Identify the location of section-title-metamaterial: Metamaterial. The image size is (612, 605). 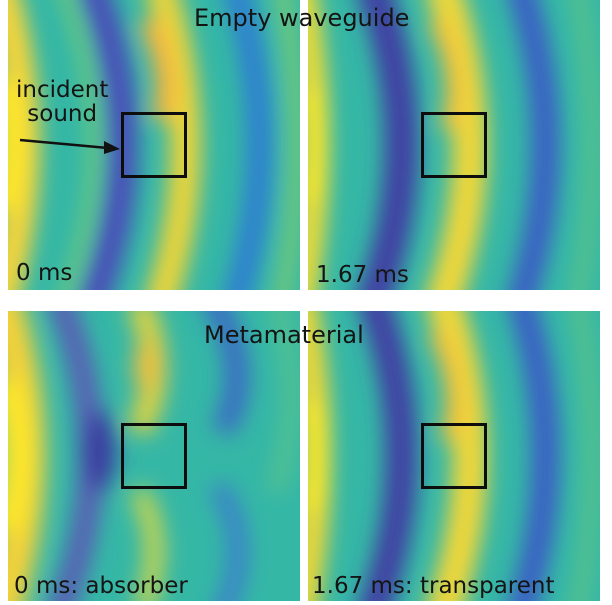
(284, 335).